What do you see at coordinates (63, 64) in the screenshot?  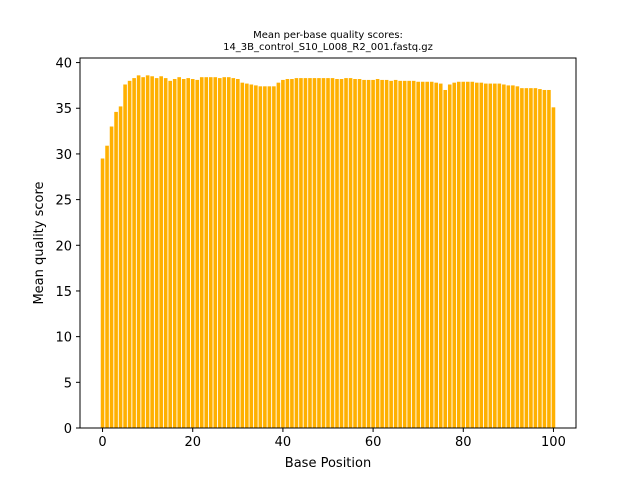 I see `y-tick-label: 40` at bounding box center [63, 64].